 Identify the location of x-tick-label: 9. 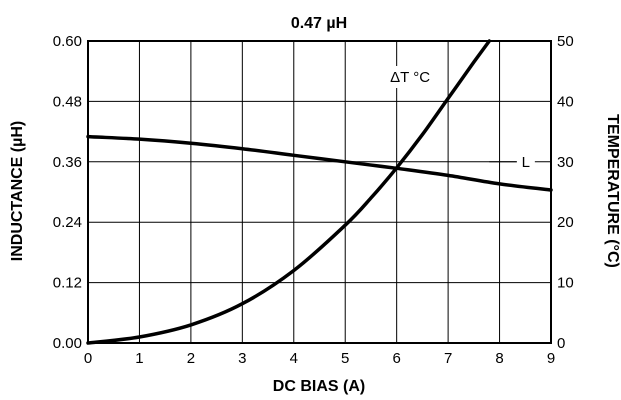
(551, 358).